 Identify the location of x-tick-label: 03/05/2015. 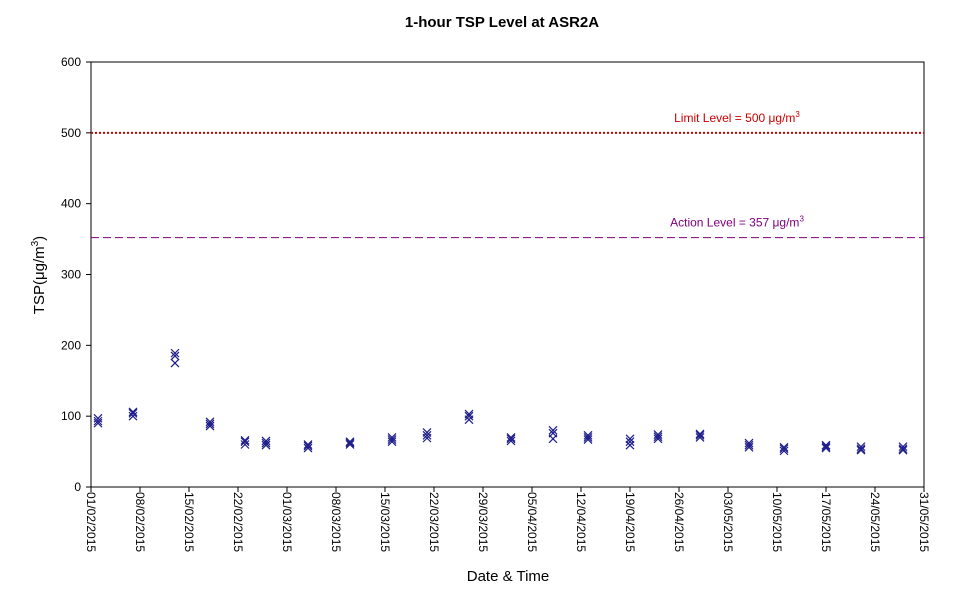
(728, 522).